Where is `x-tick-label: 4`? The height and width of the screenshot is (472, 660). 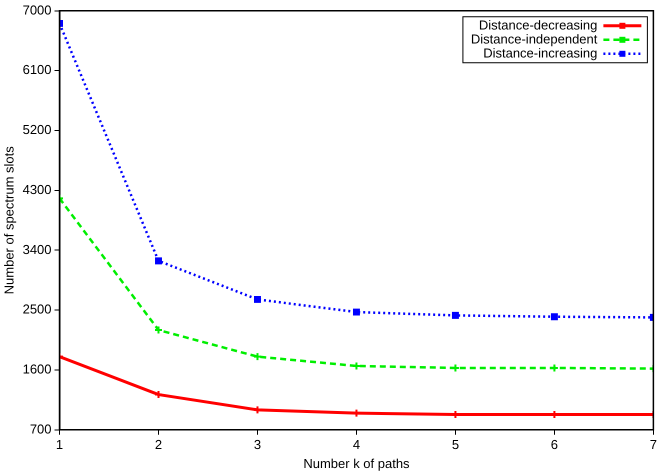
x-tick-label: 4 is located at coordinates (356, 444).